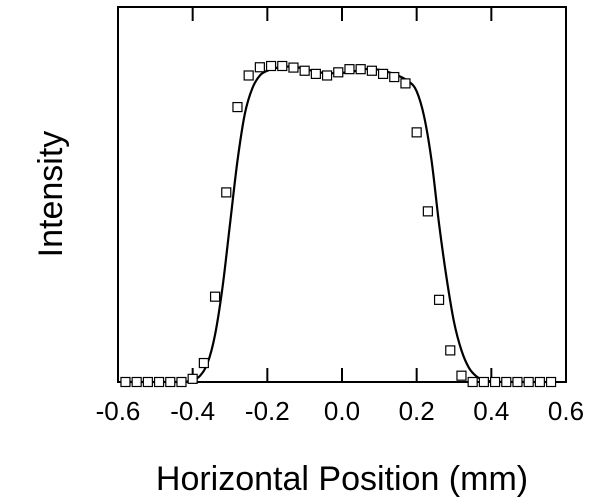  Describe the element at coordinates (491, 411) in the screenshot. I see `x-tick-label: 0.4` at that location.